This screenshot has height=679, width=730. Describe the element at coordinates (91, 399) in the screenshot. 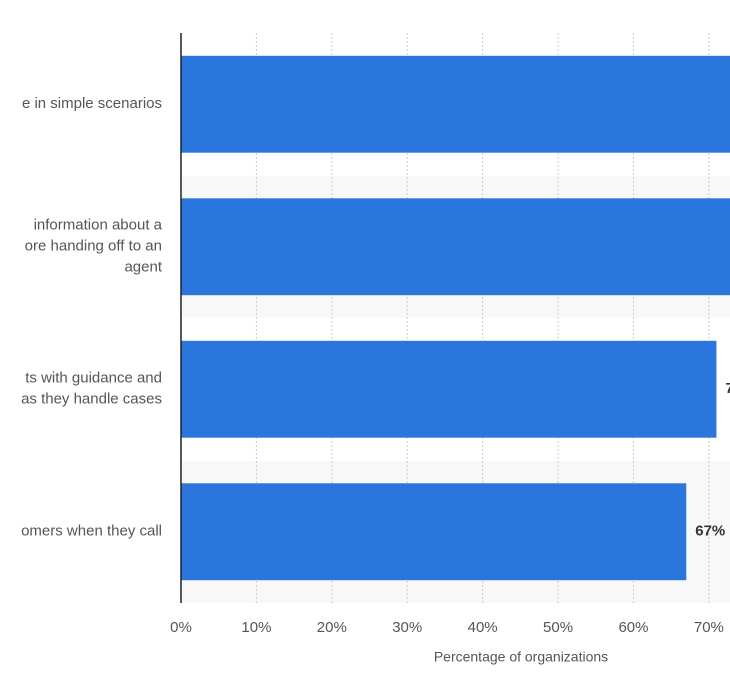

I see `y-tick-label: as they handle cases` at that location.